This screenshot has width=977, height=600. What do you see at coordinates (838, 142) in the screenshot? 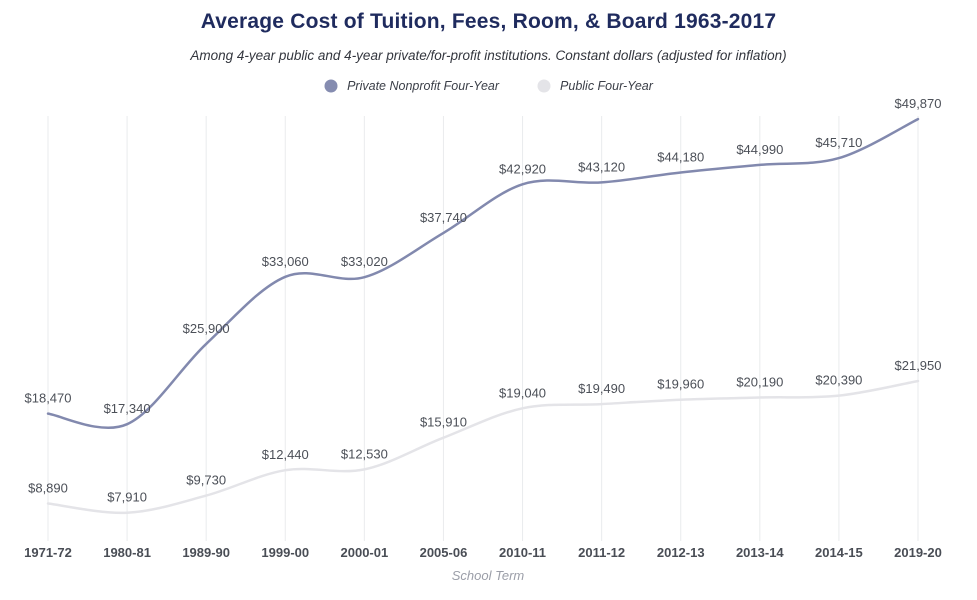
I see `data-label-private-nonprofit: $45,710` at bounding box center [838, 142].